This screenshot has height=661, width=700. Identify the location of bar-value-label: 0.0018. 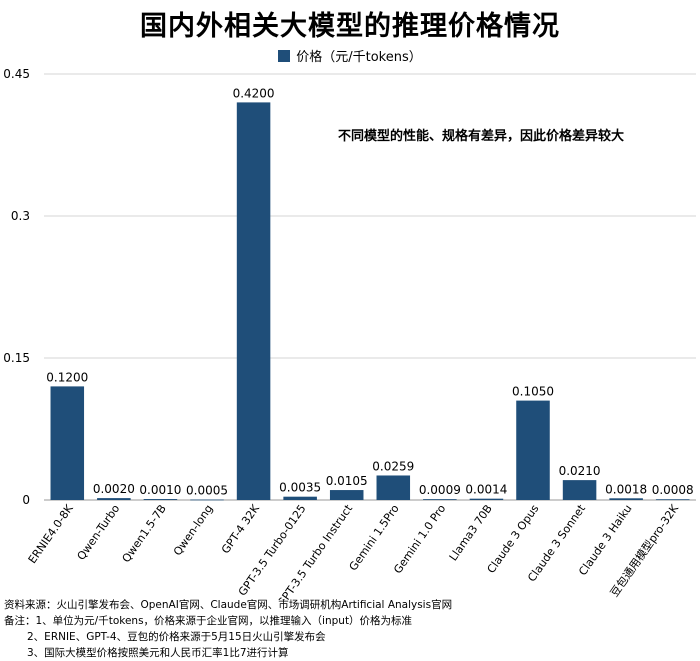
(626, 489).